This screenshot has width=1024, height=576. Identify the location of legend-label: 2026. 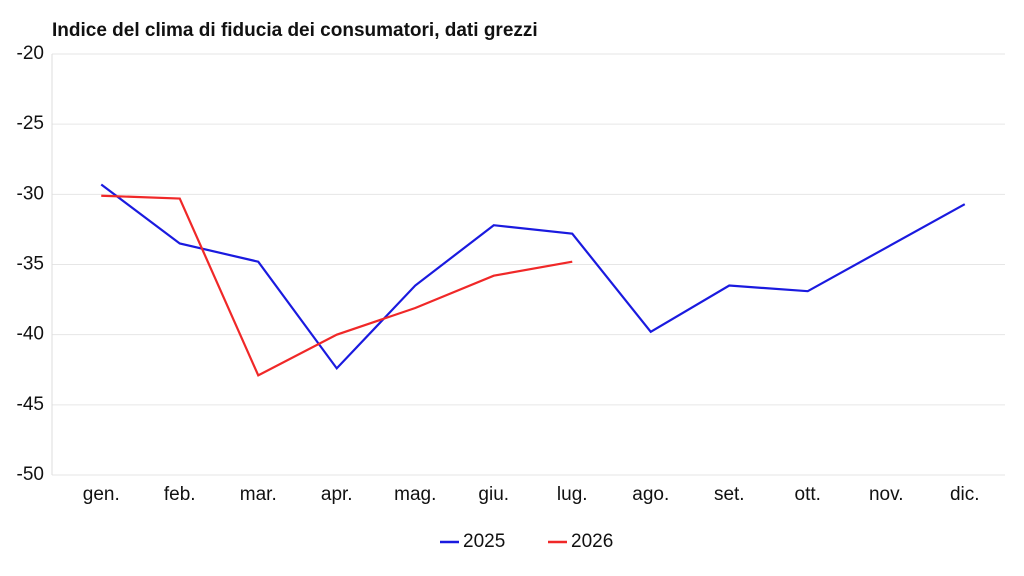
(592, 541).